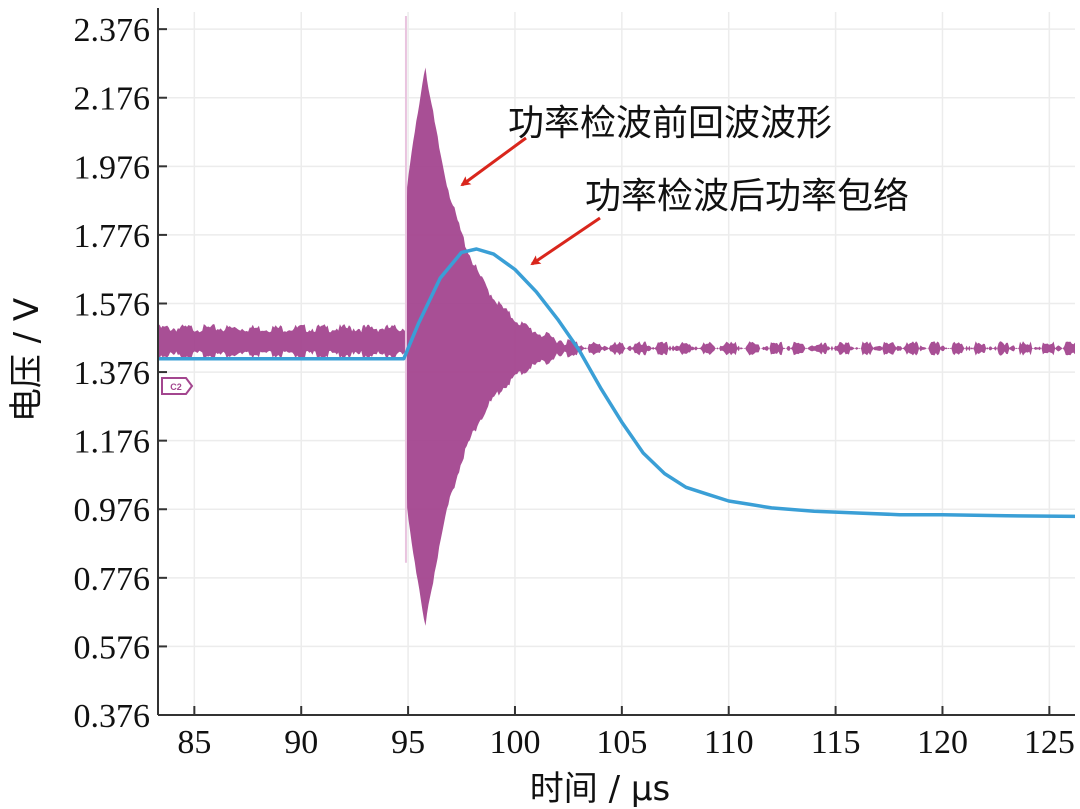 The width and height of the screenshot is (1080, 809). Describe the element at coordinates (942, 742) in the screenshot. I see `x-tick-label: 120` at that location.